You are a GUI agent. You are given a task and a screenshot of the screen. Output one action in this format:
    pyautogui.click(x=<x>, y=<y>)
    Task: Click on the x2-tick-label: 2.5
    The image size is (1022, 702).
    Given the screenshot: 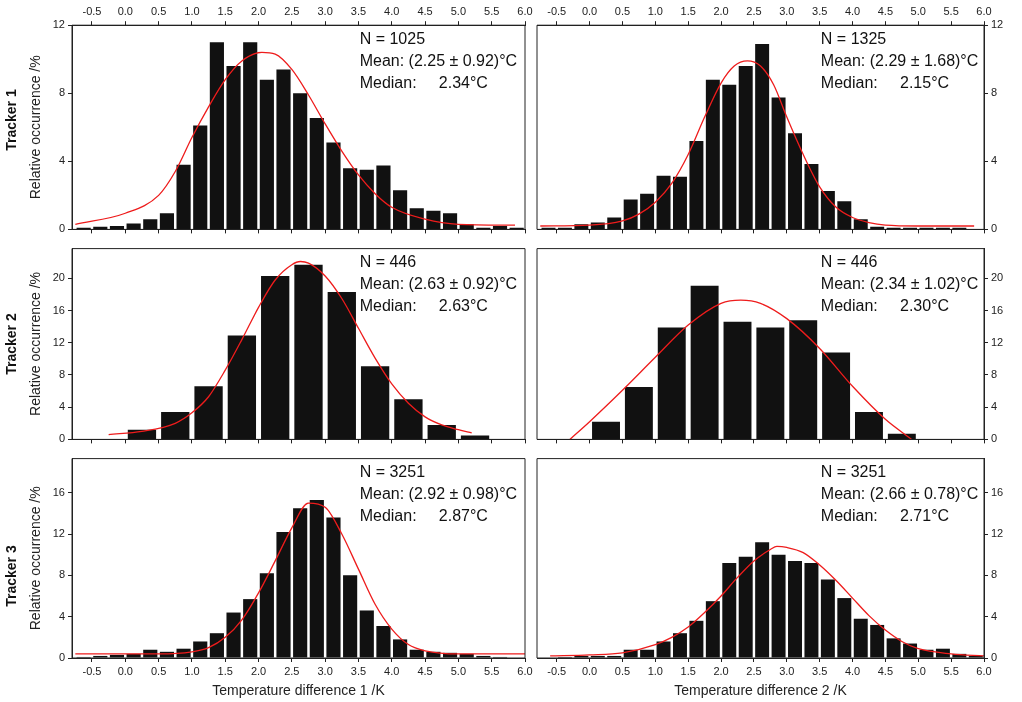 What is the action you would take?
    pyautogui.click(x=292, y=10)
    